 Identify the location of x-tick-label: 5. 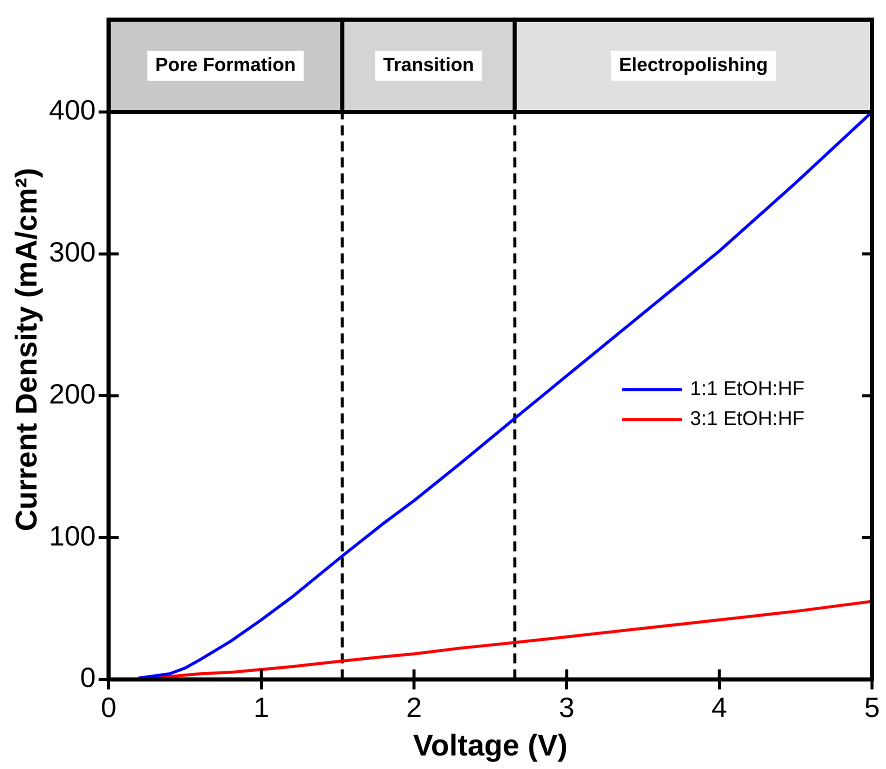
(872, 707).